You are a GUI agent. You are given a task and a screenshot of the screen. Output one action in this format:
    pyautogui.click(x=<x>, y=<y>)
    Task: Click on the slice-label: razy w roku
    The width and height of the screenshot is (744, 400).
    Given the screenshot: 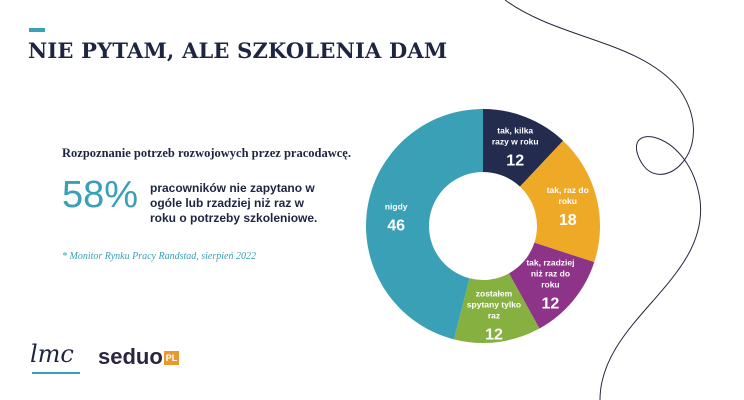 What is the action you would take?
    pyautogui.click(x=515, y=142)
    